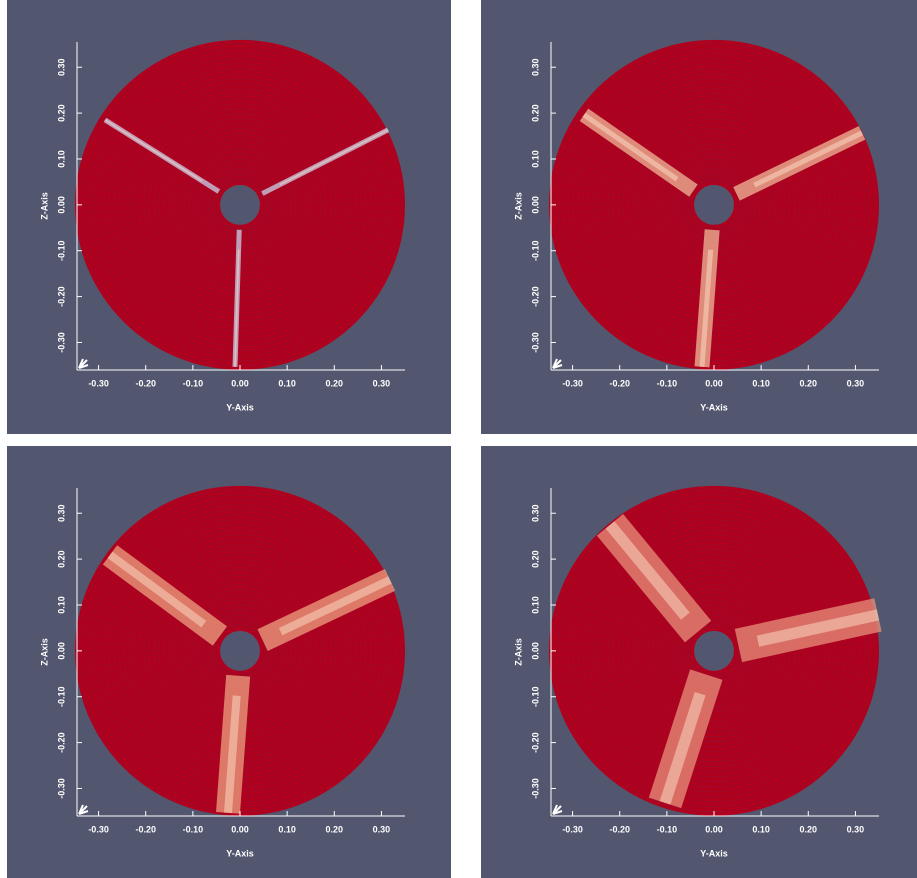 The width and height of the screenshot is (917, 878). I want to click on x-axis-title: Y-Axis, so click(714, 407).